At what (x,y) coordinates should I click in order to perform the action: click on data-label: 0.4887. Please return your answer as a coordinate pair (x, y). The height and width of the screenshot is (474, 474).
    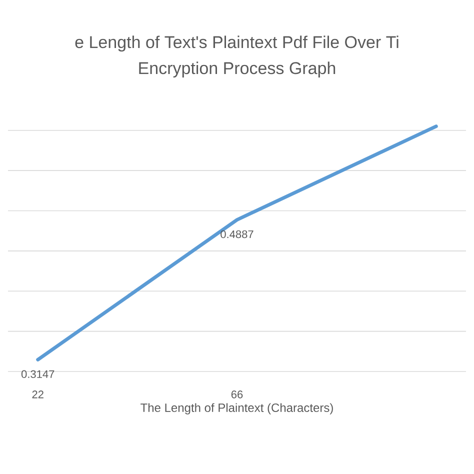
    Looking at the image, I should click on (237, 234).